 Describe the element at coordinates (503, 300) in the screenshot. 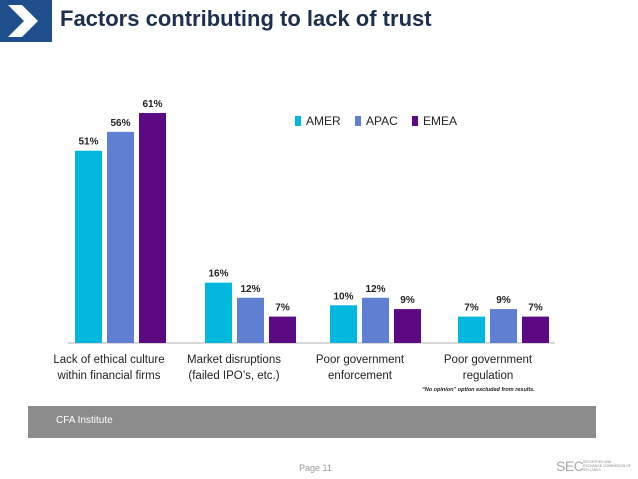

I see `data-label-apac-3: 9%` at that location.